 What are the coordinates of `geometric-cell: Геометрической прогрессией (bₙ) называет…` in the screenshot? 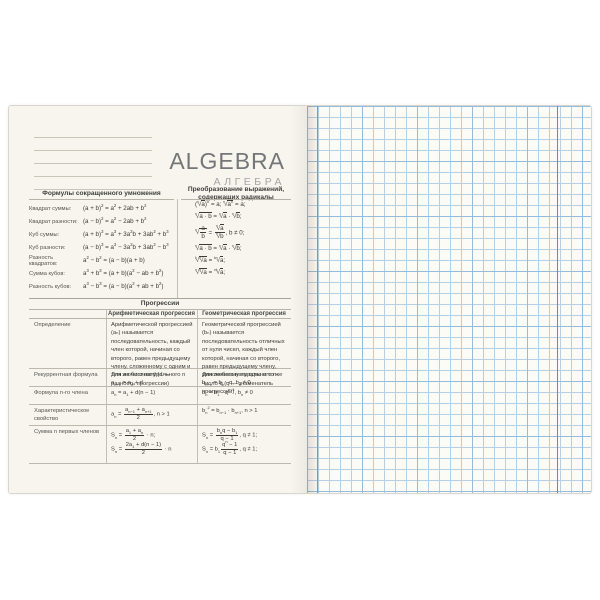 It's located at (244, 357).